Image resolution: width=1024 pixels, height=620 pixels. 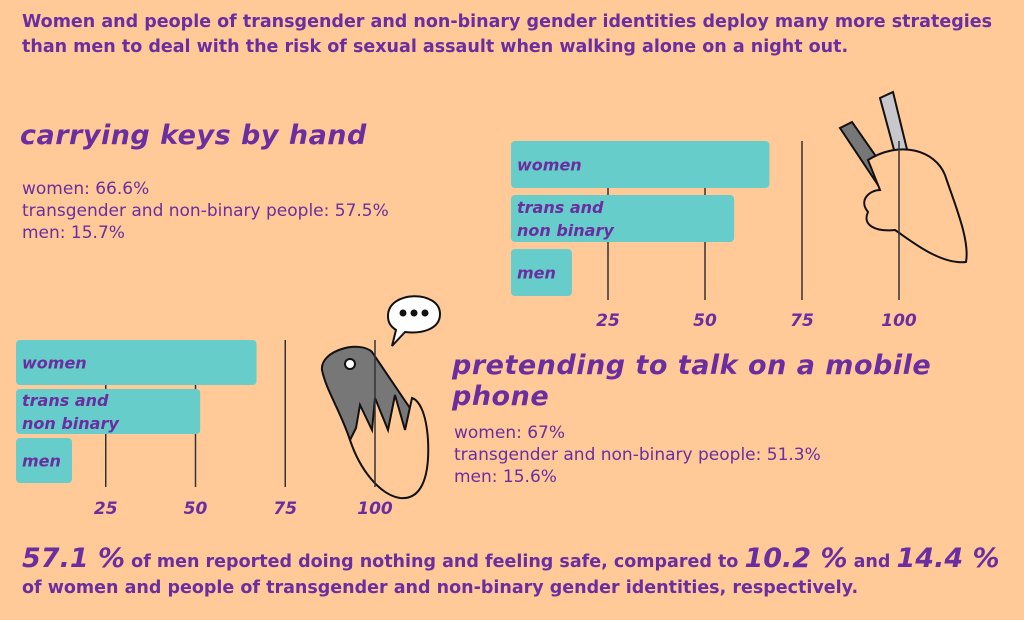 I want to click on keys-stat-women: women: 66.6%, so click(x=86, y=189).